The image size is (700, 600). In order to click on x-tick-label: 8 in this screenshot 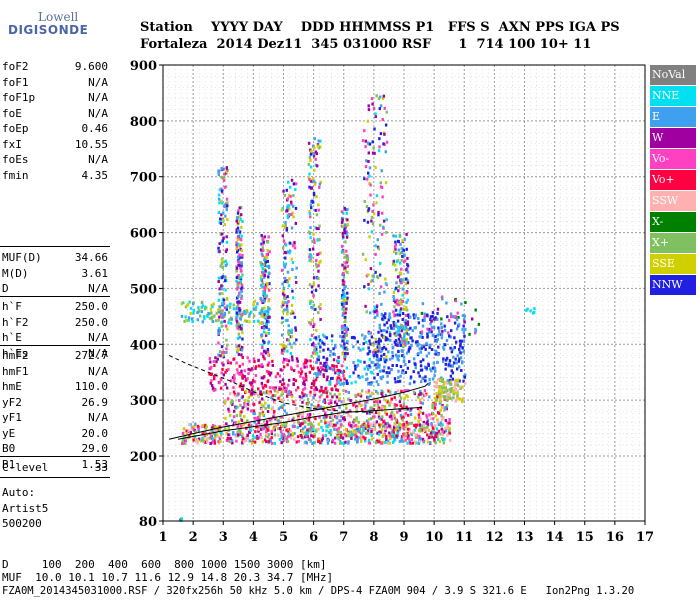, I will do `click(373, 537)`.